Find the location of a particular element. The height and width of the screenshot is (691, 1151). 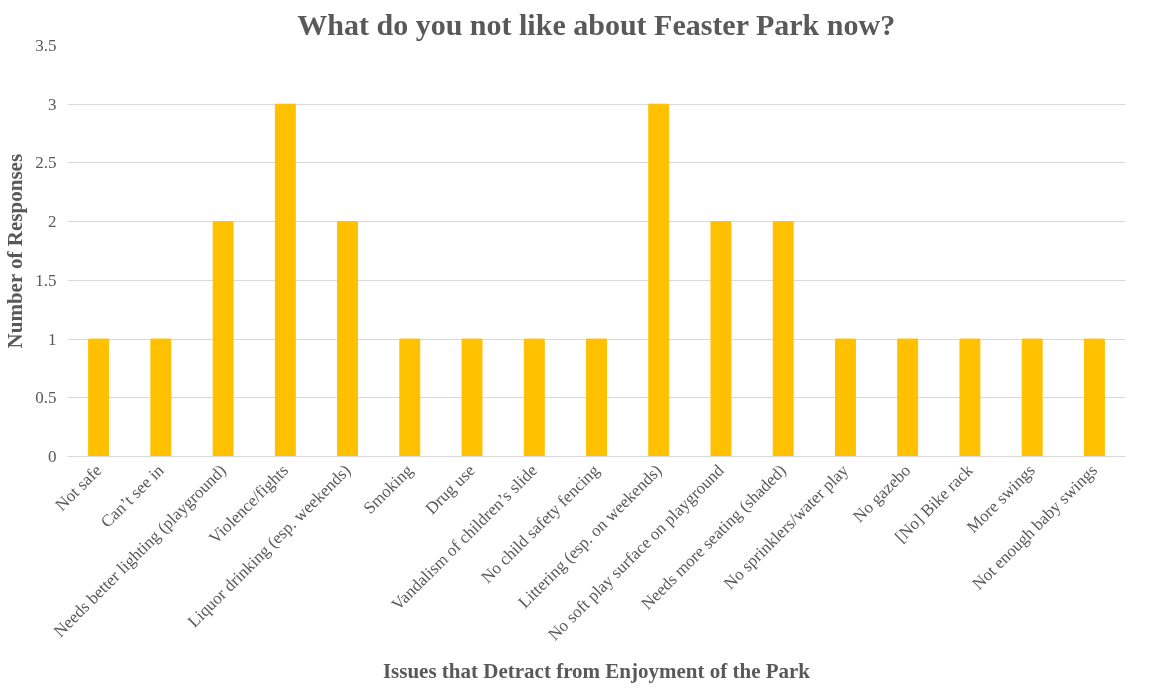

y-tick-label: 0 is located at coordinates (52, 456).